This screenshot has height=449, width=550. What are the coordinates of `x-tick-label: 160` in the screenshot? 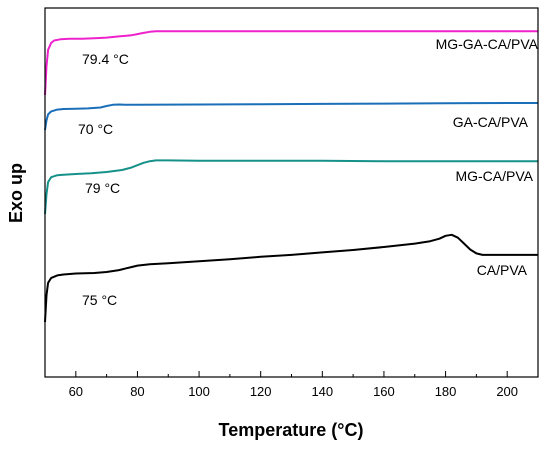 It's located at (384, 391).